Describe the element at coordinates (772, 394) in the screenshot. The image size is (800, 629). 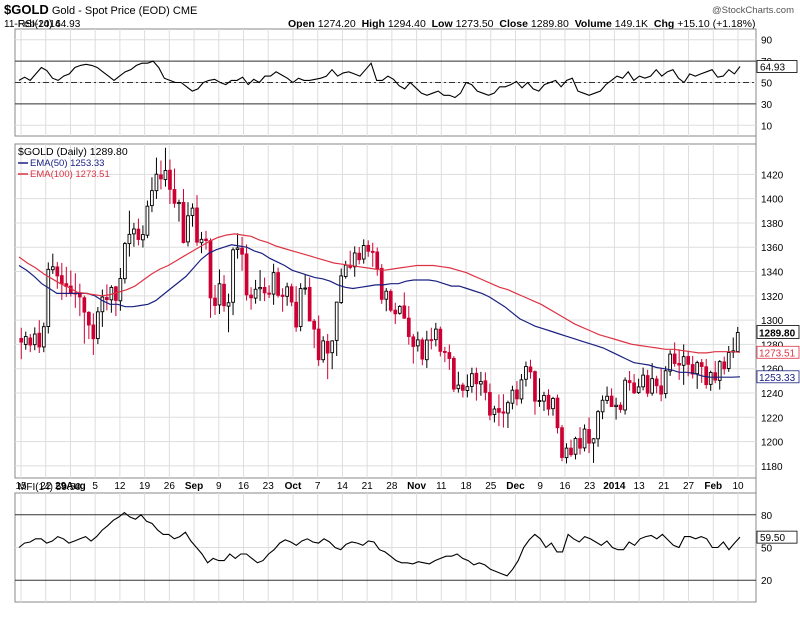
I see `price-tick-label: 1240` at that location.